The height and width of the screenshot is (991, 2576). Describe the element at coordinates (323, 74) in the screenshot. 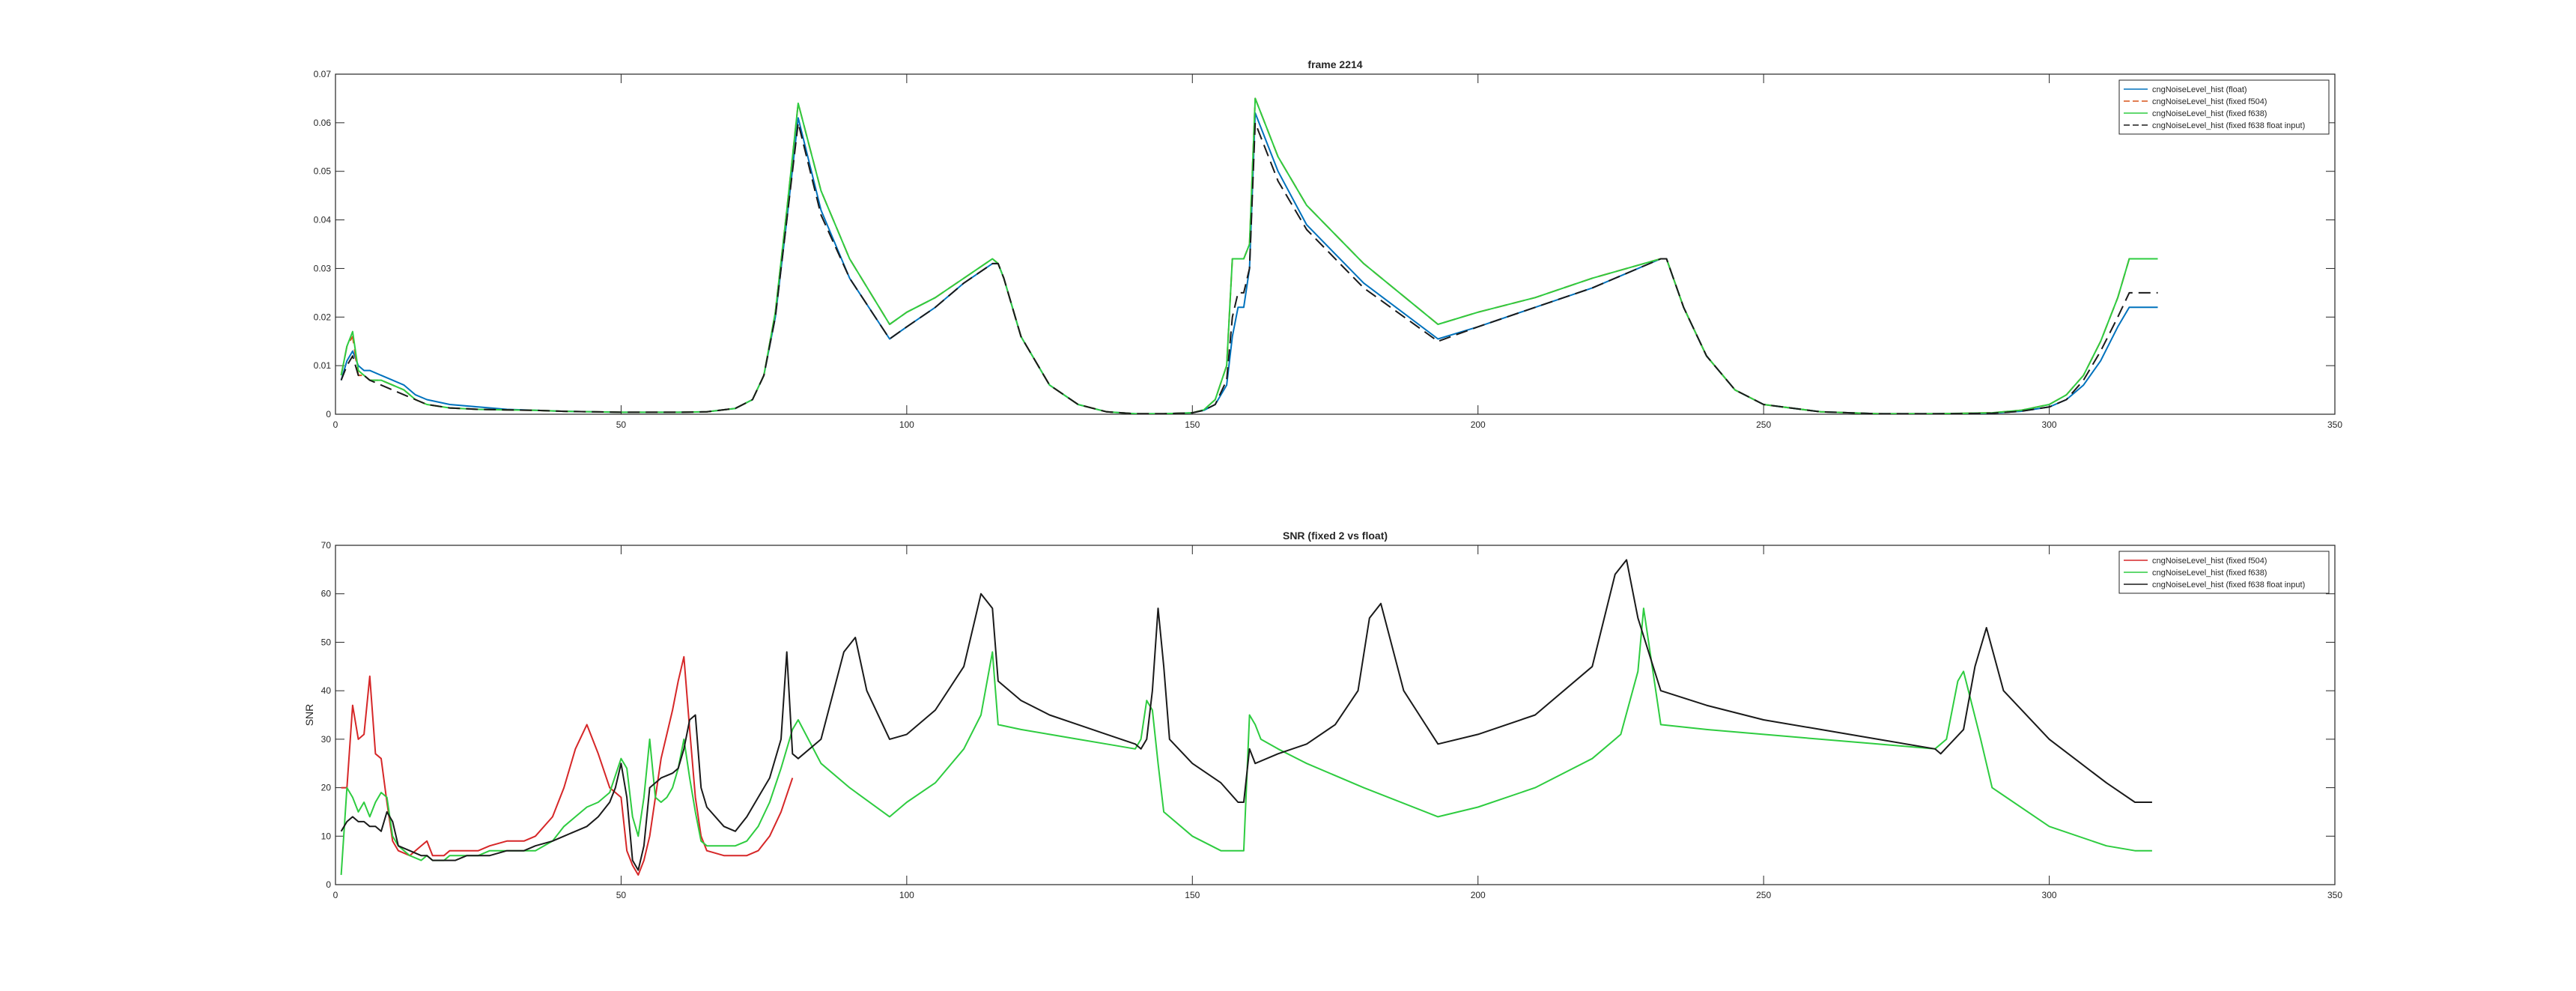

I see `y-tick-label: 0.07` at that location.